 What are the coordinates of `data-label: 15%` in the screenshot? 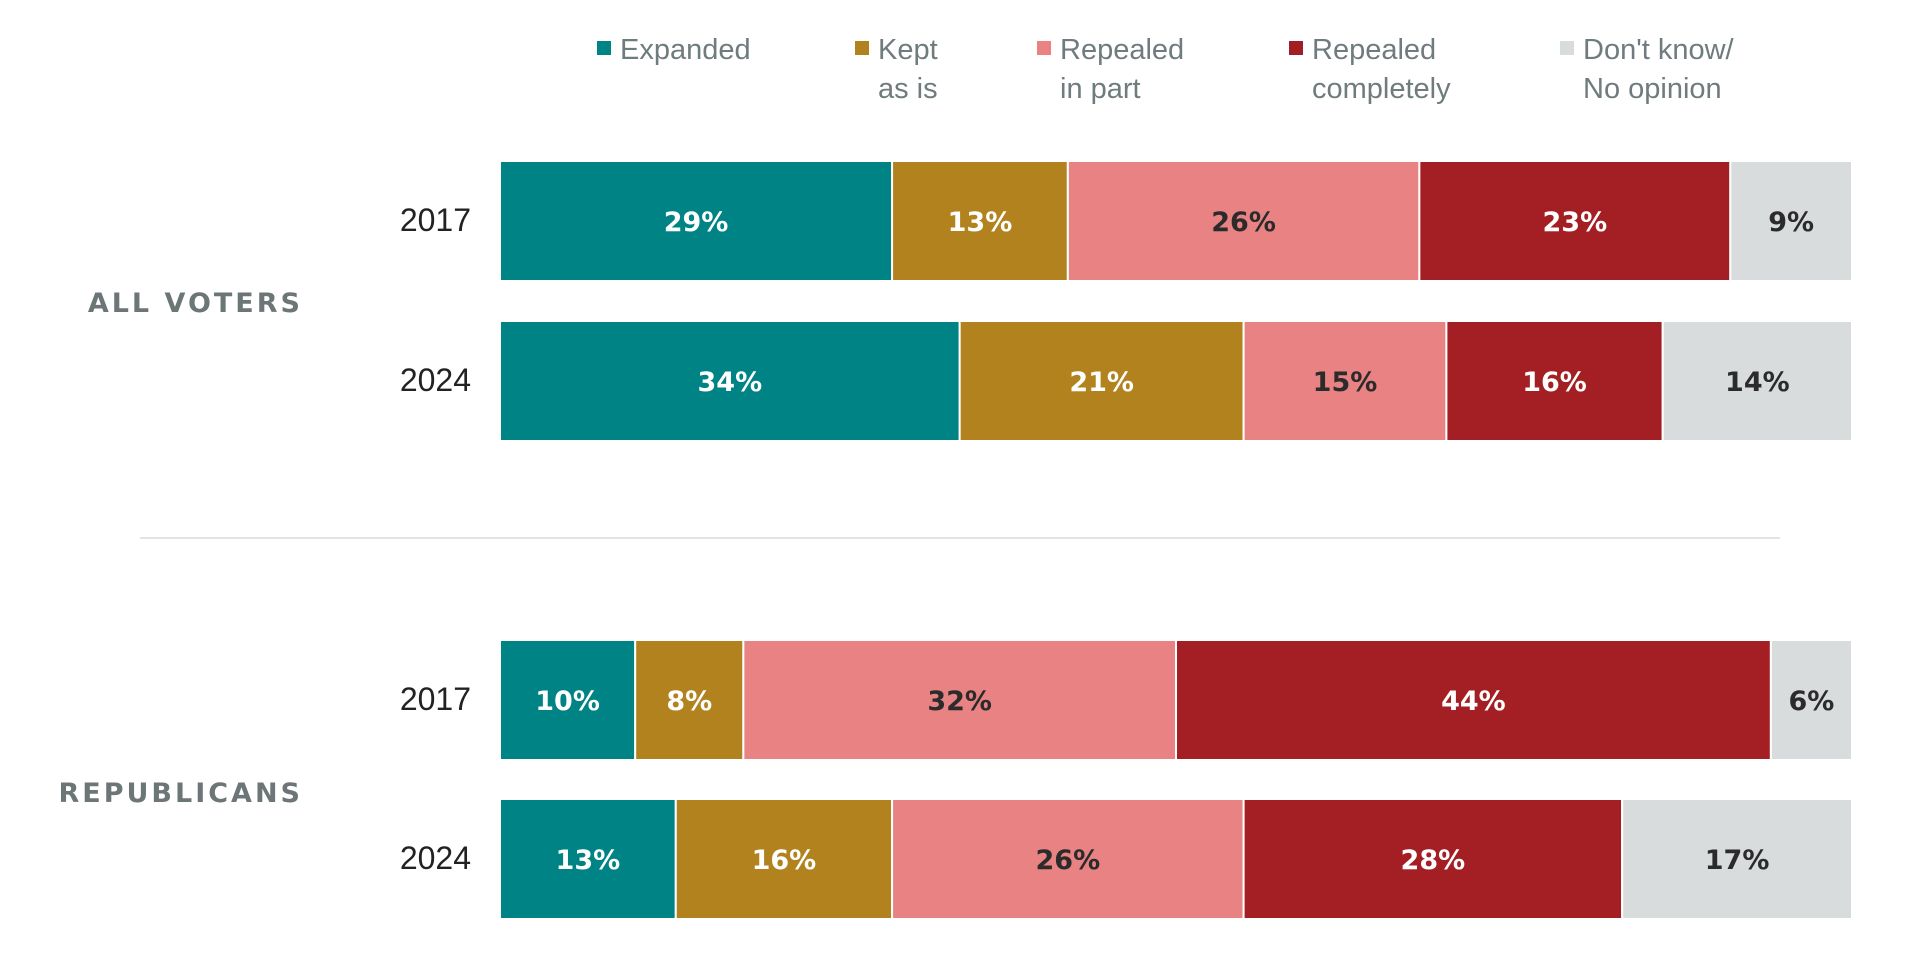 It's located at (1345, 382).